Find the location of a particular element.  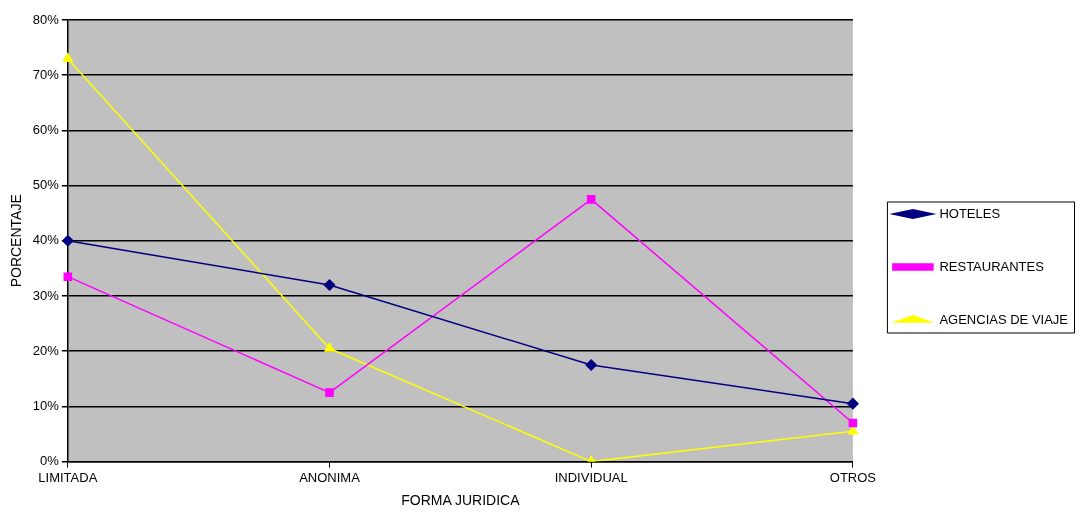

y-tick-label: 60% is located at coordinates (46, 129).